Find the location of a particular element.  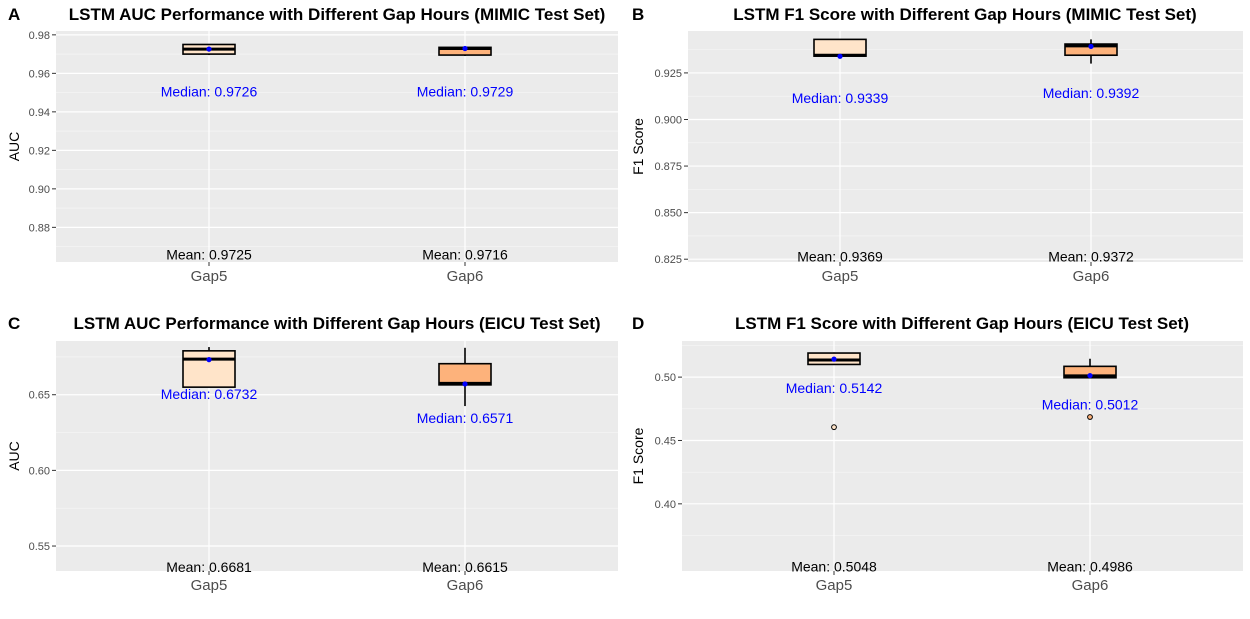

panel-letter: A is located at coordinates (14, 14).